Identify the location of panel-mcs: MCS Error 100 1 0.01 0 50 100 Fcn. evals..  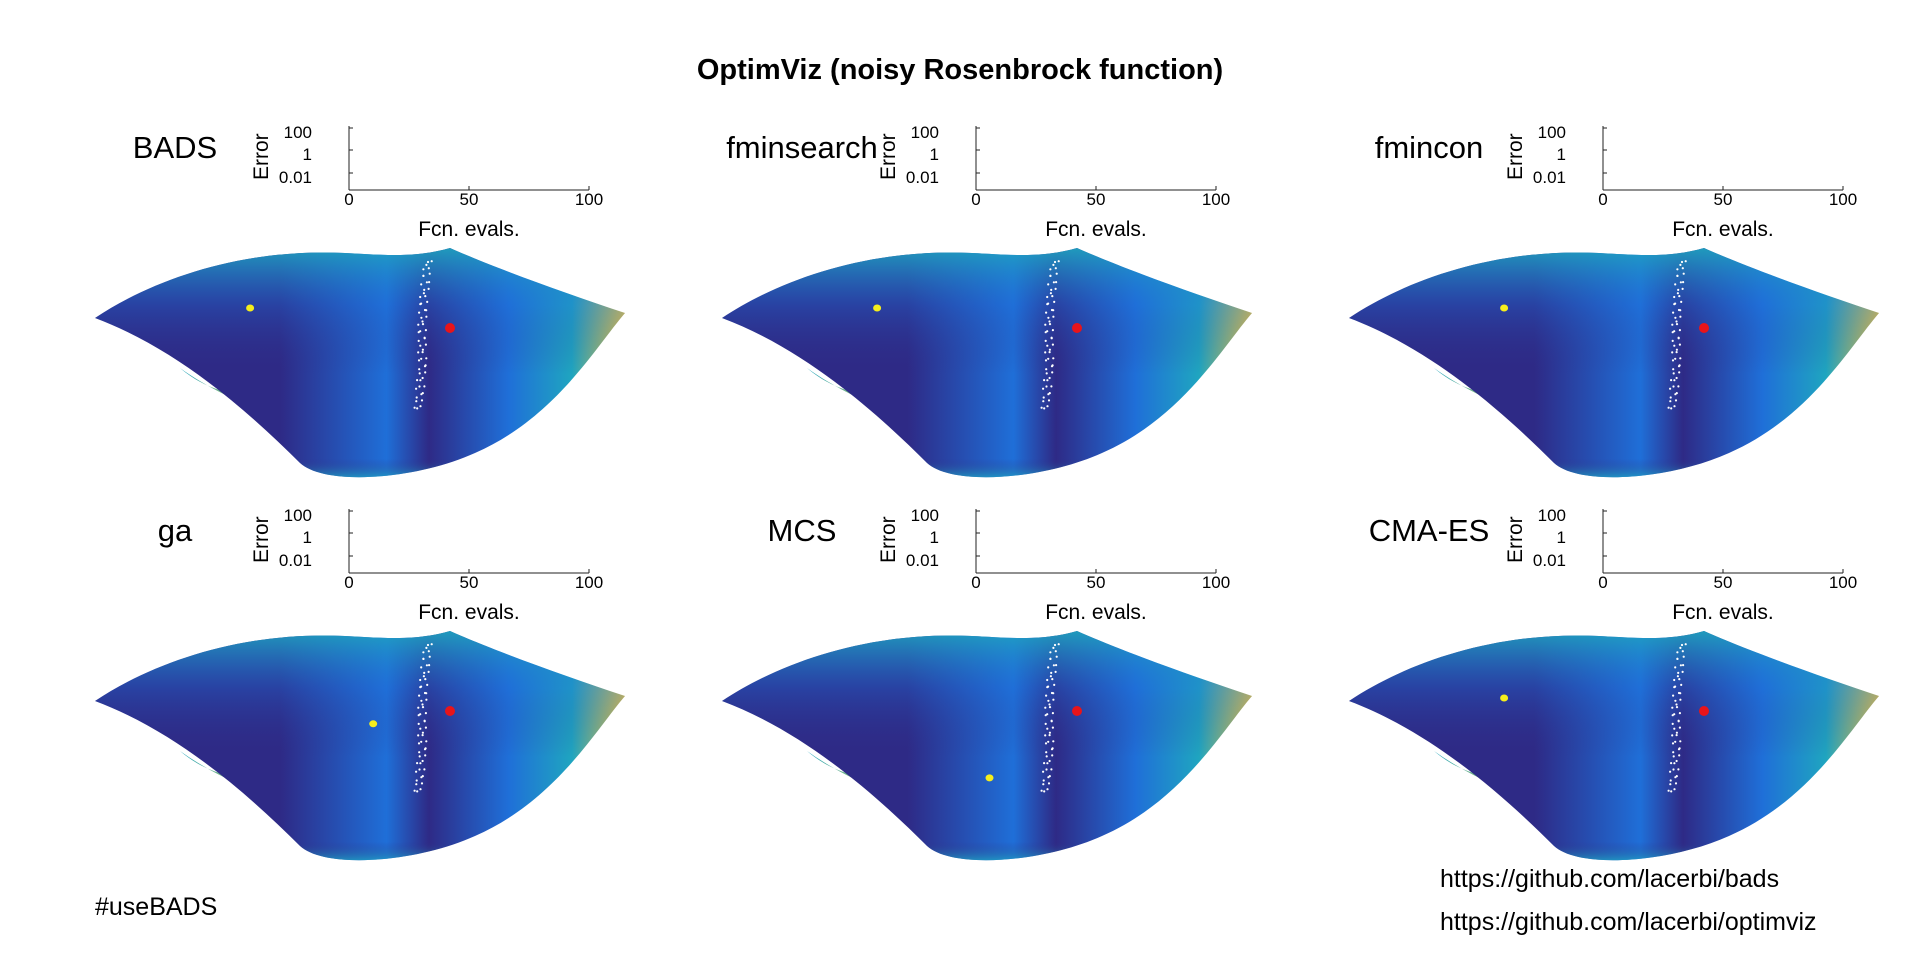
(947, 684).